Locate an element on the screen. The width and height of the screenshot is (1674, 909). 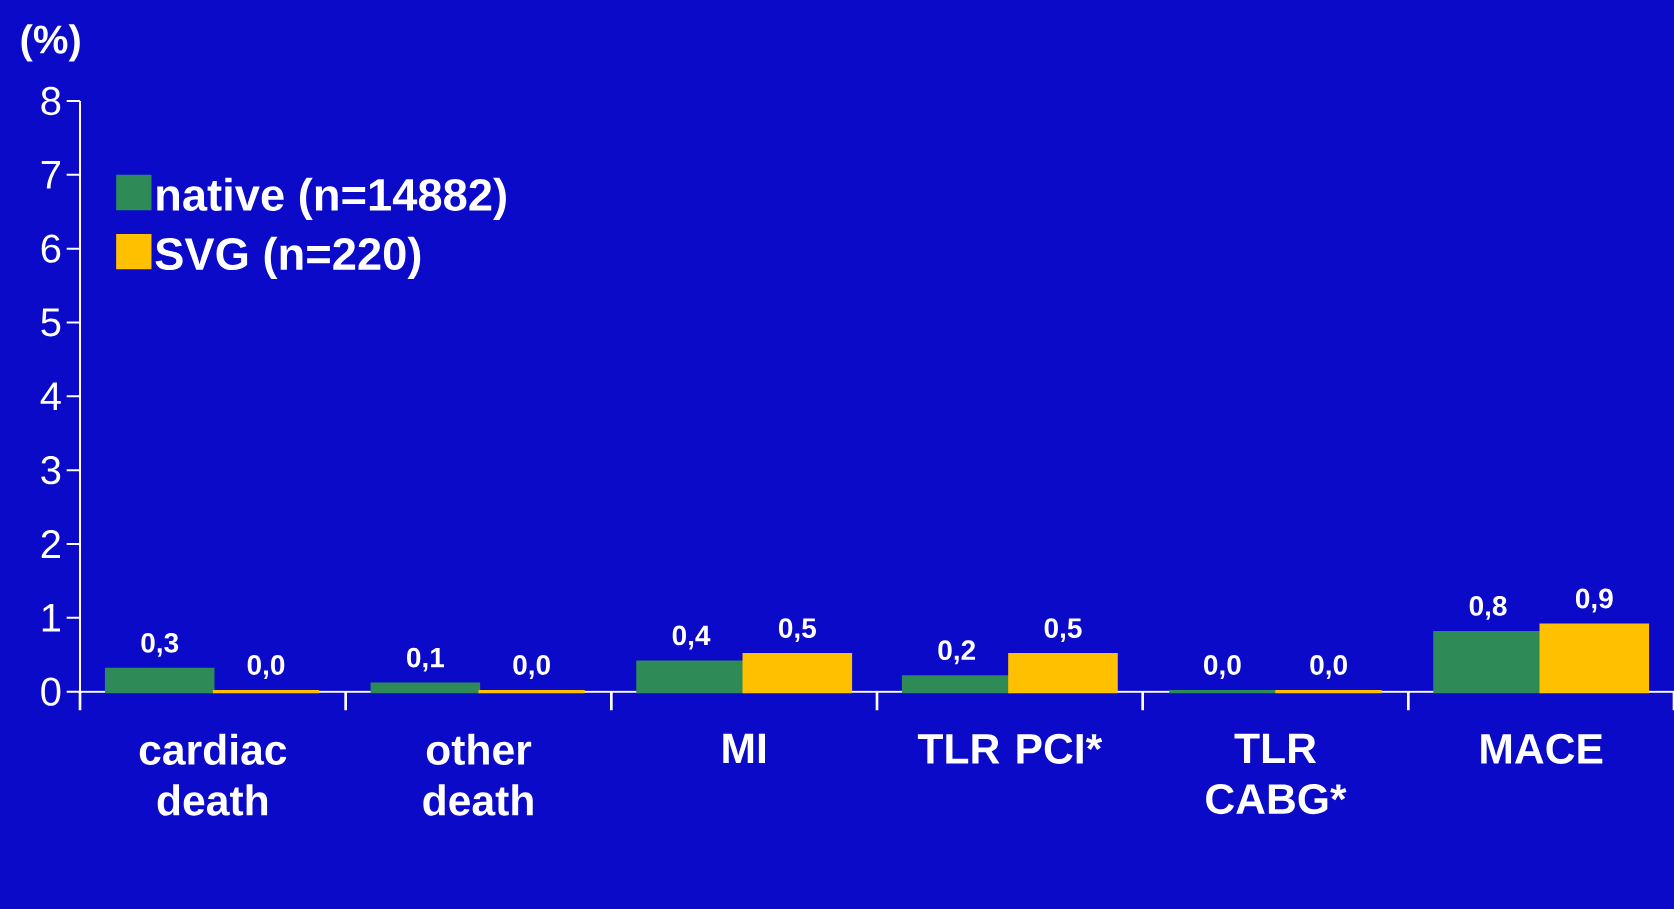
data-label: 0,8 is located at coordinates (1488, 607).